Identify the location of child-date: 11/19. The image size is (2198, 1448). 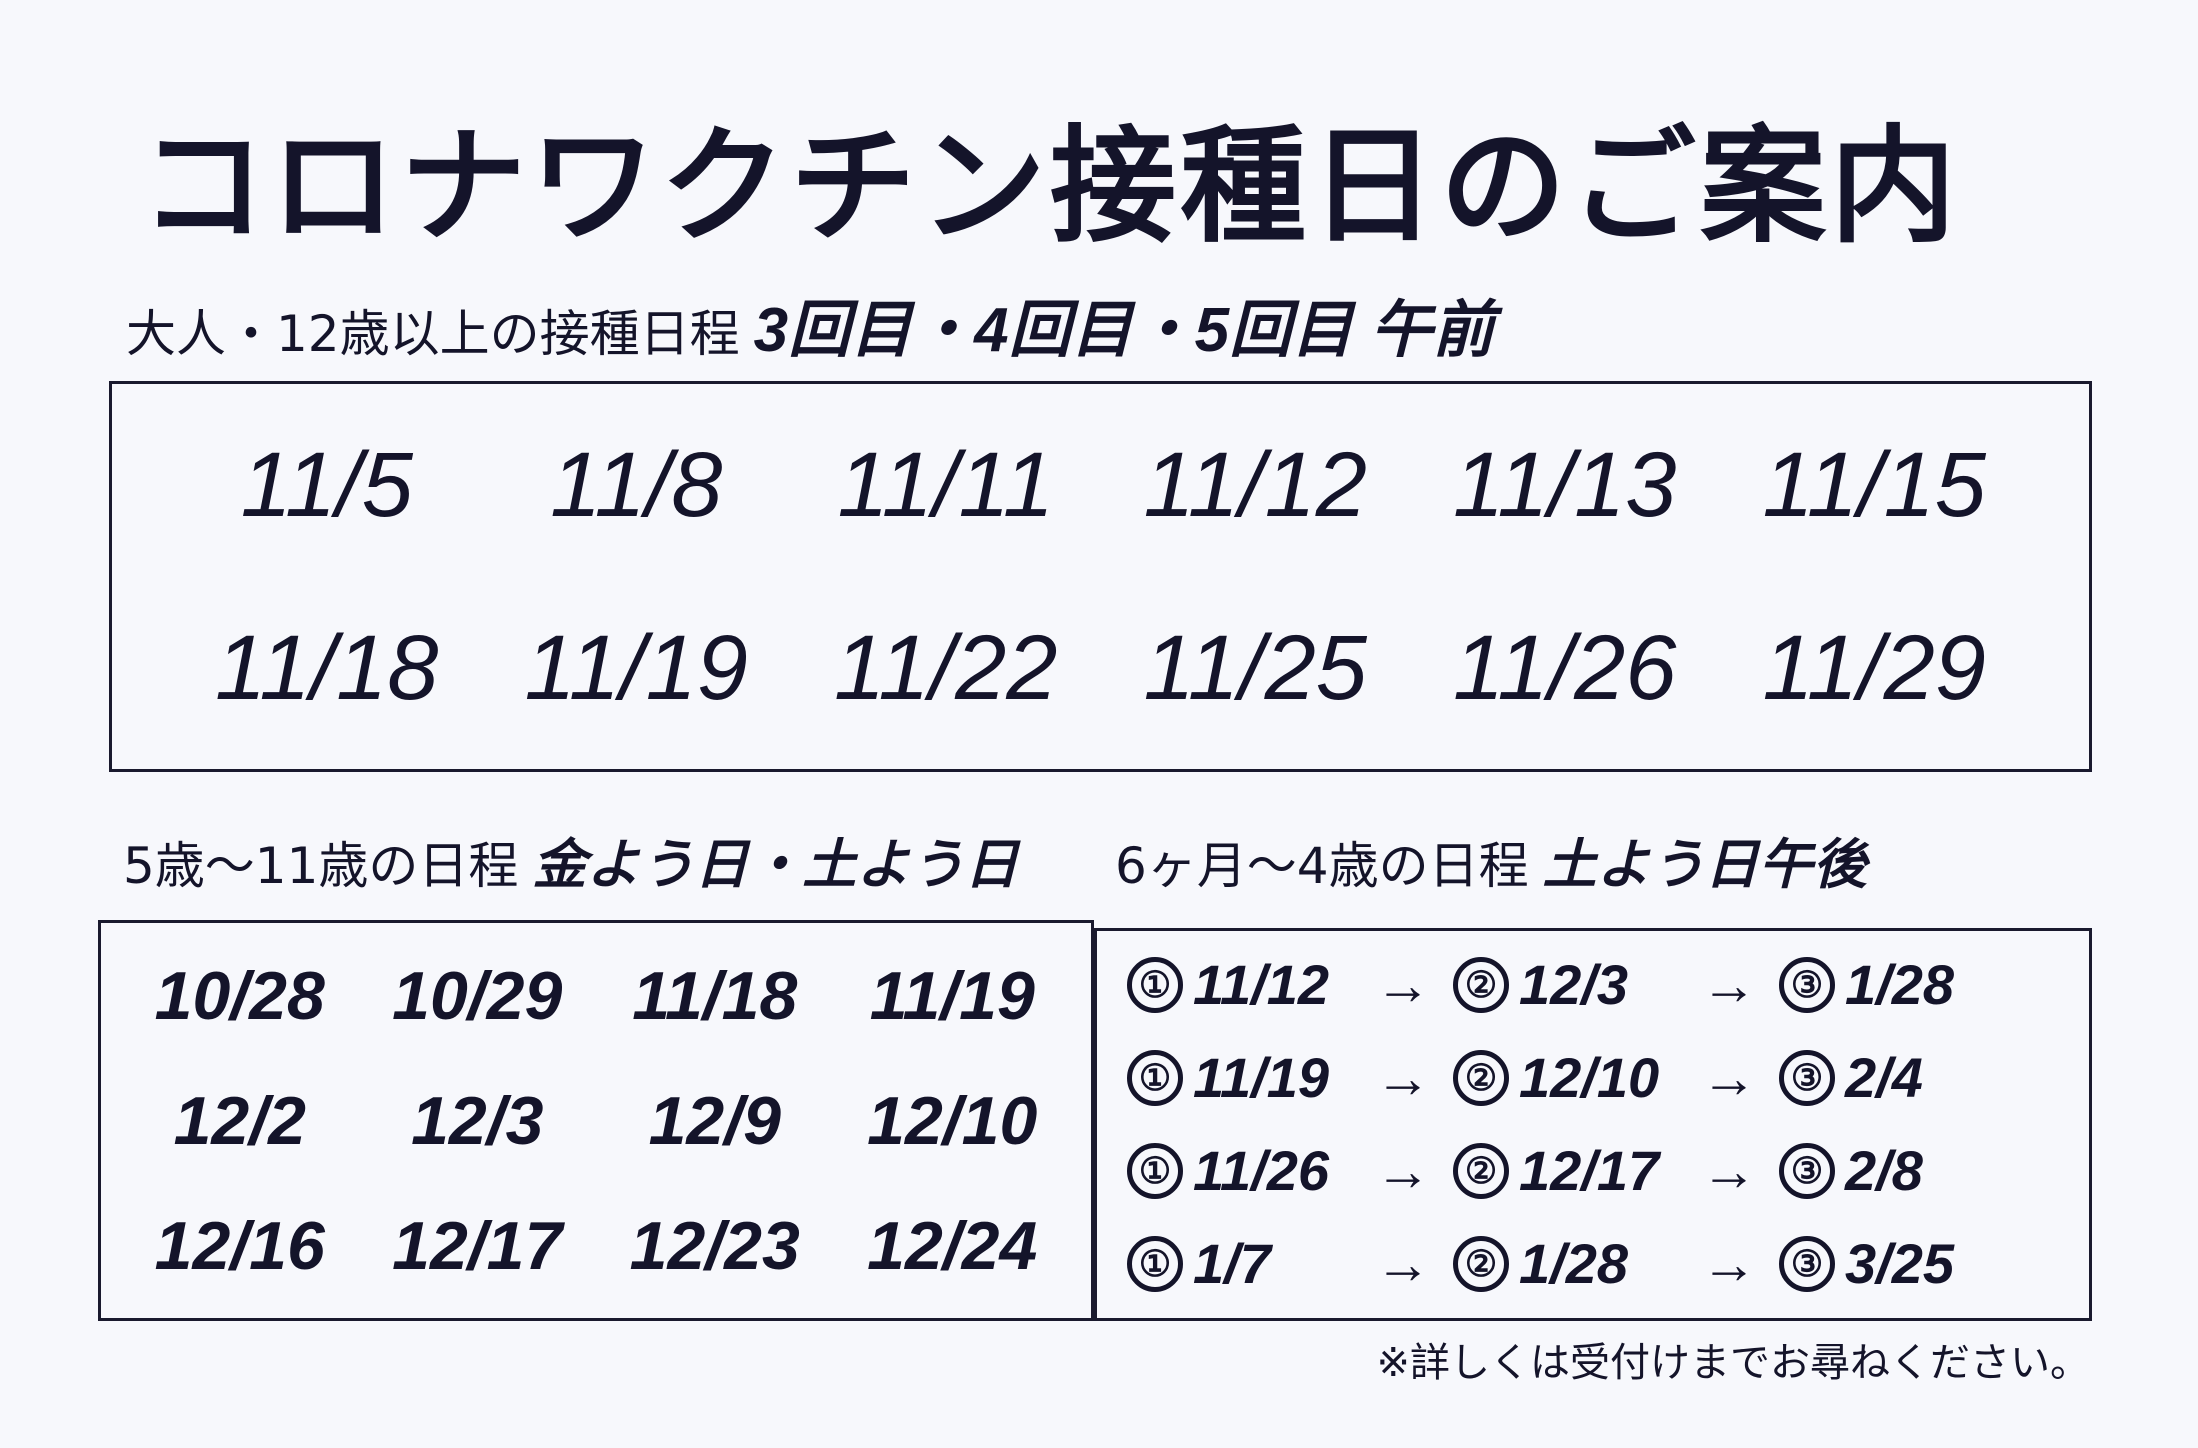
(952, 995).